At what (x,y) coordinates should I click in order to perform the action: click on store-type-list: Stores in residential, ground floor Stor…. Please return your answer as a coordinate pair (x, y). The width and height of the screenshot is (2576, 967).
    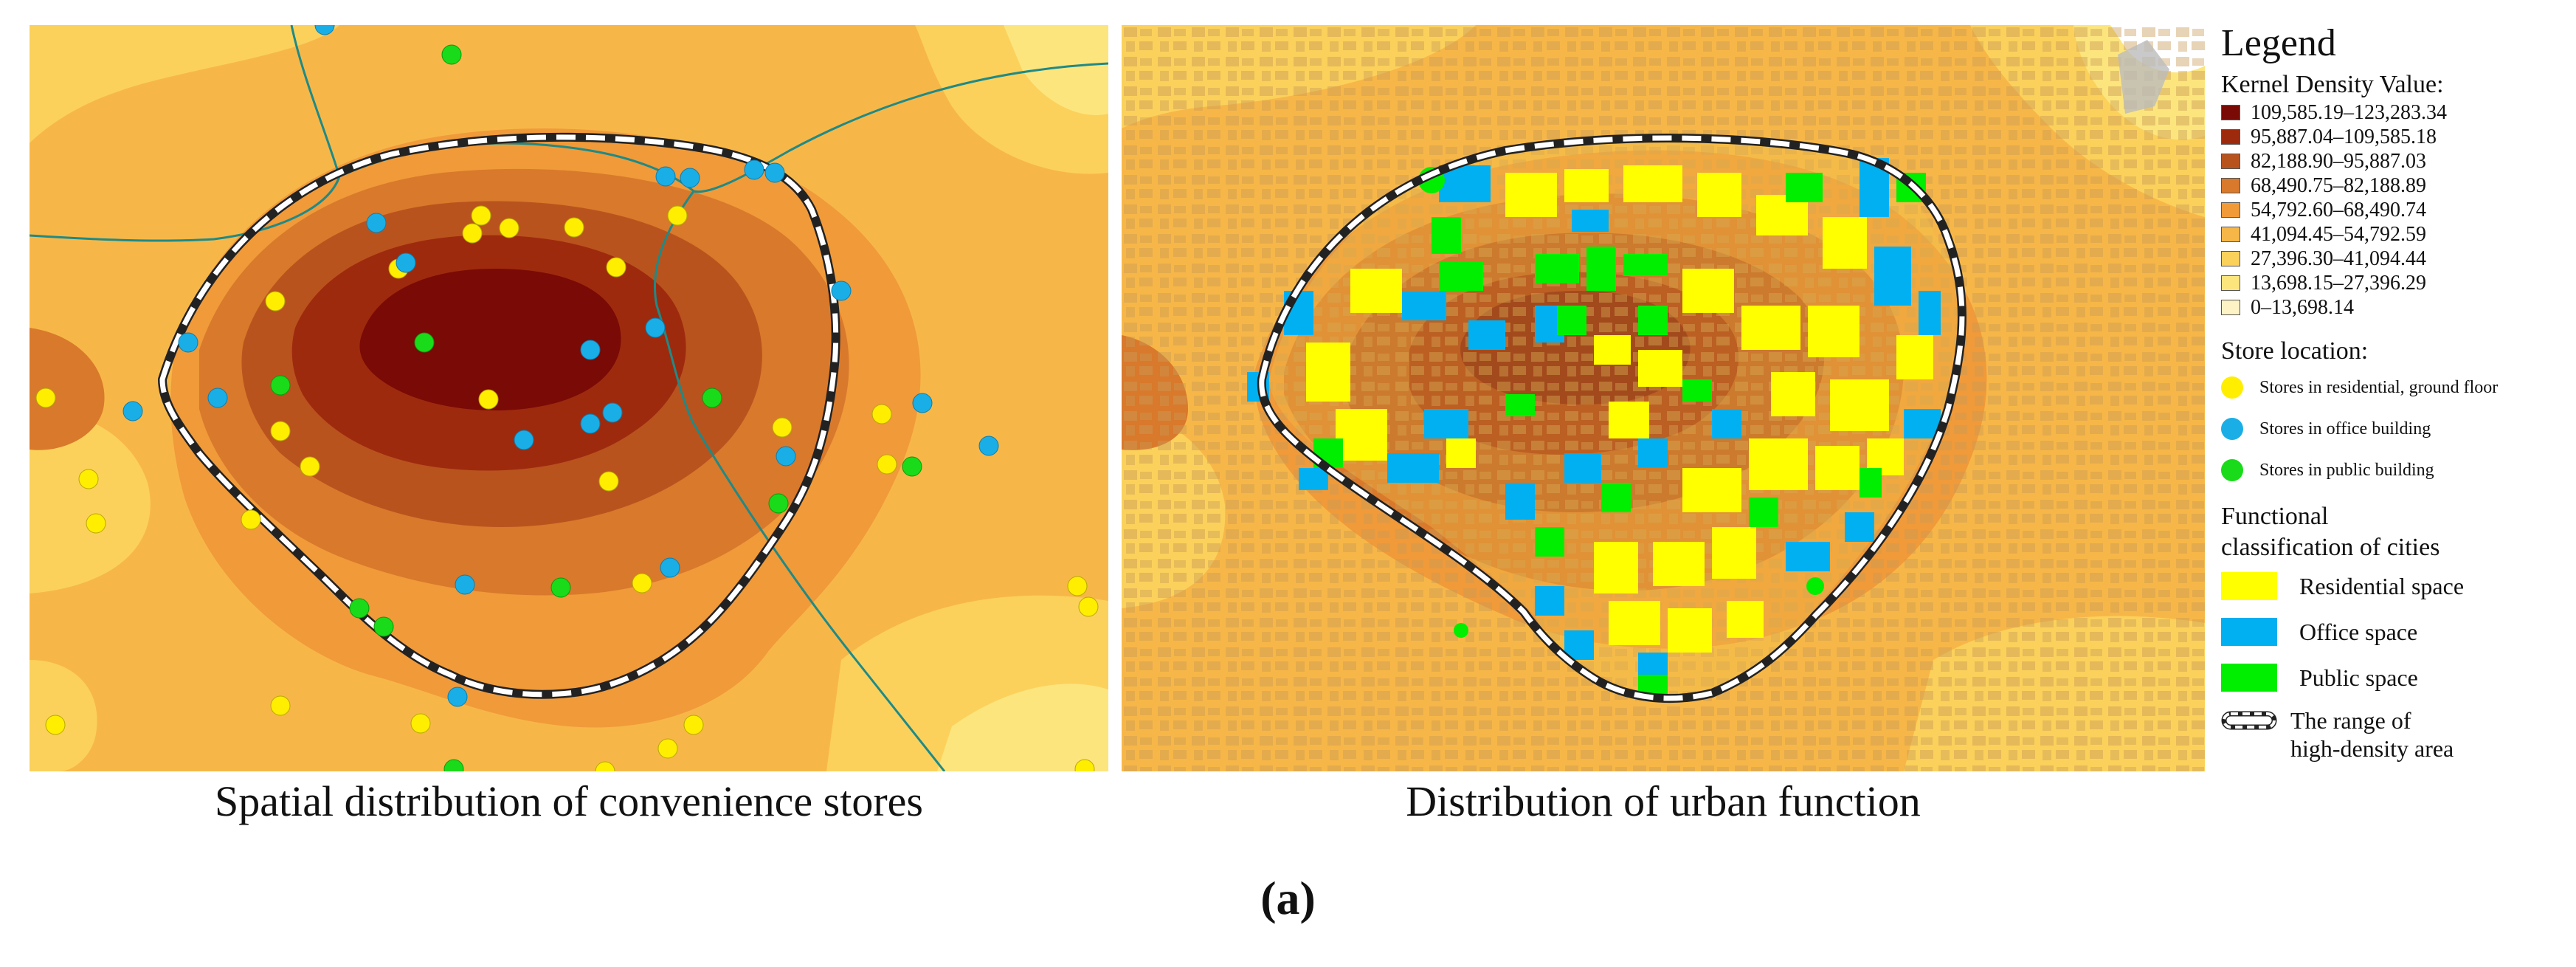
    Looking at the image, I should click on (2398, 429).